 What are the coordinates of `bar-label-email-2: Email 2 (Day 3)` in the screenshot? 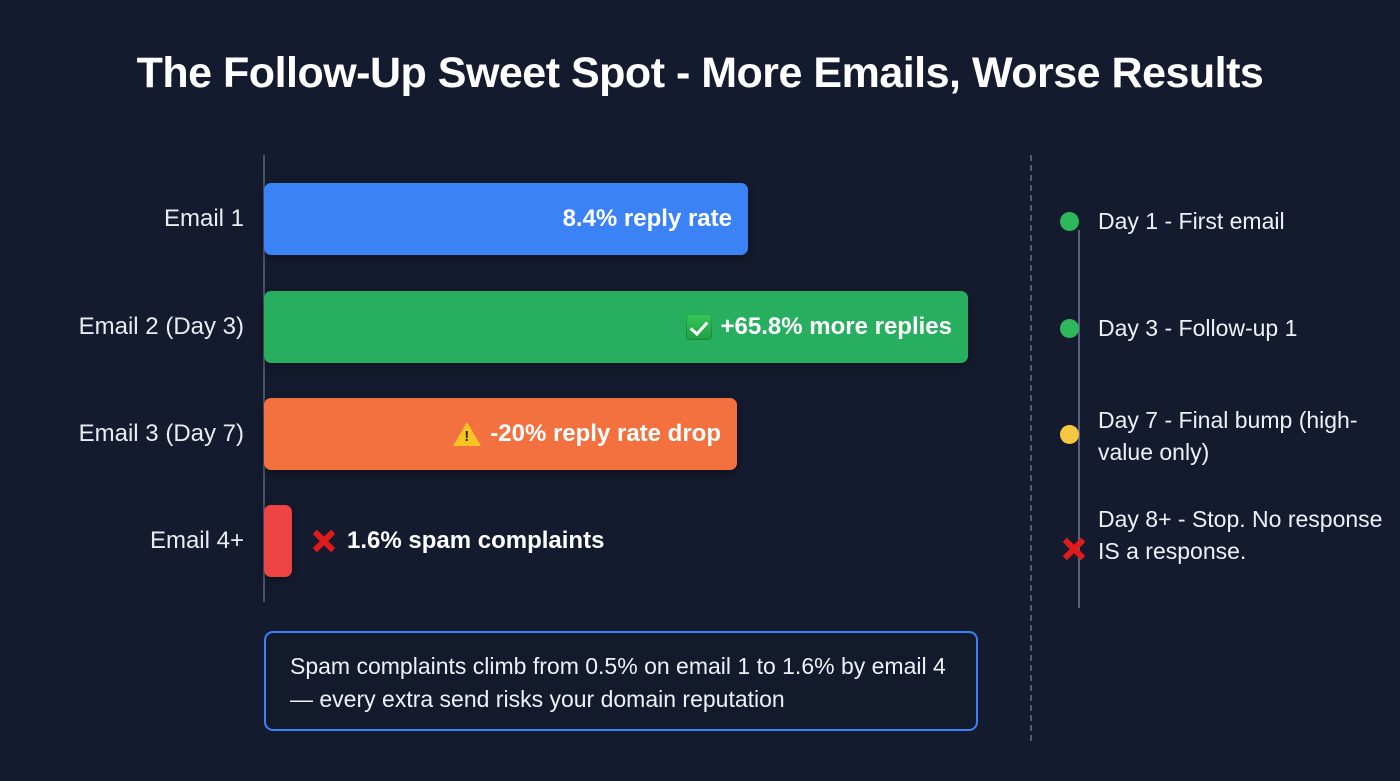 It's located at (161, 326).